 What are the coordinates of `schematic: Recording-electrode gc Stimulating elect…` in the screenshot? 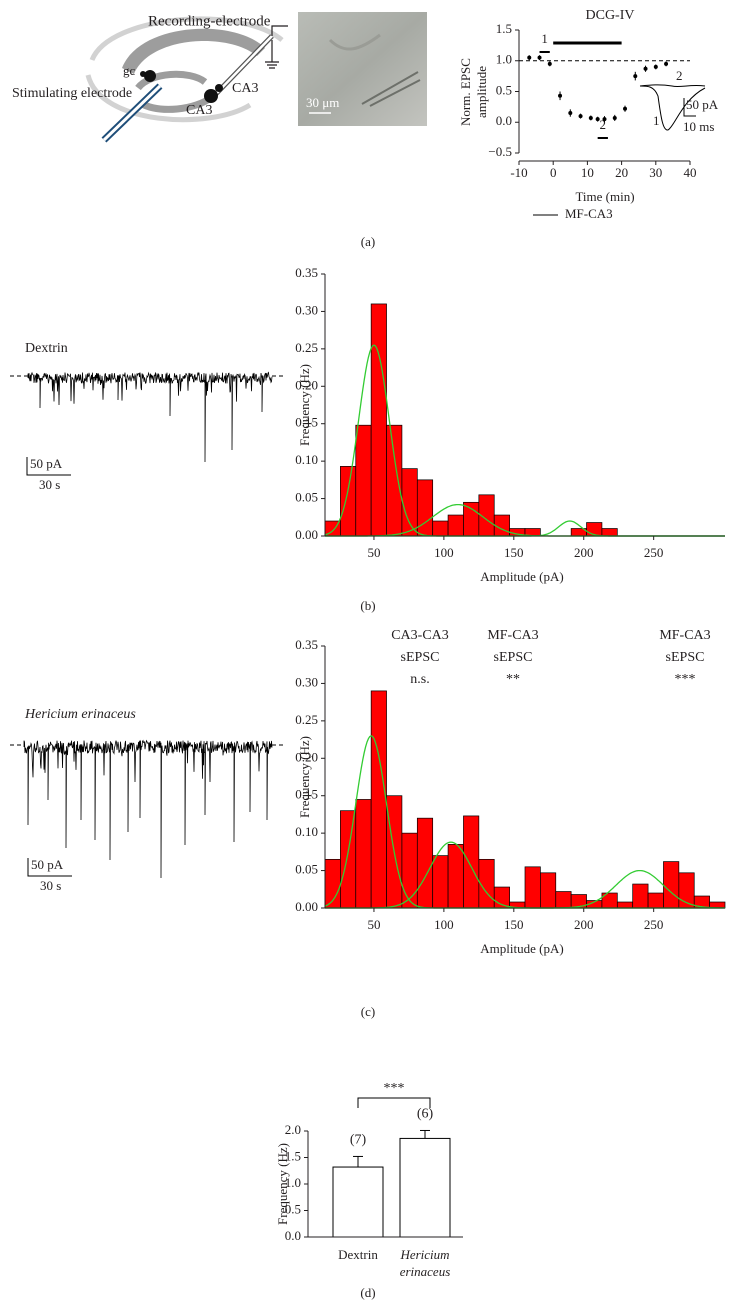 It's located at (150, 78).